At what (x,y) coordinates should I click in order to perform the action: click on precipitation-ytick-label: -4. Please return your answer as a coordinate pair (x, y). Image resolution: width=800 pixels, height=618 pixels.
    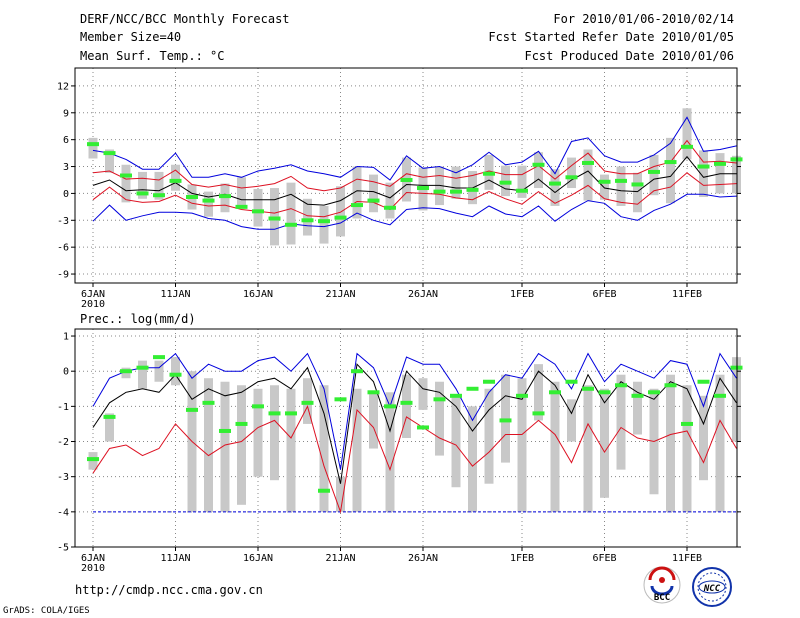
    Looking at the image, I should click on (63, 512).